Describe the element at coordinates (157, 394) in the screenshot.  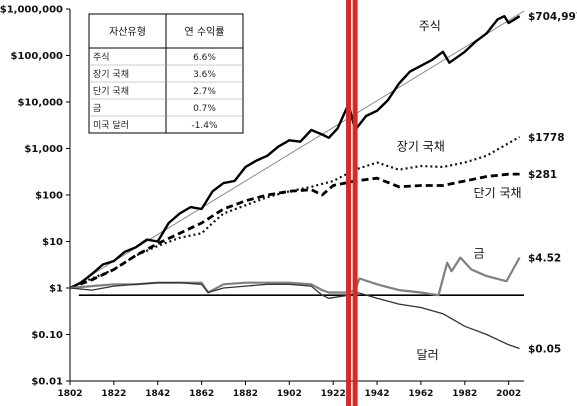
I see `x-tick-label: 1842` at that location.